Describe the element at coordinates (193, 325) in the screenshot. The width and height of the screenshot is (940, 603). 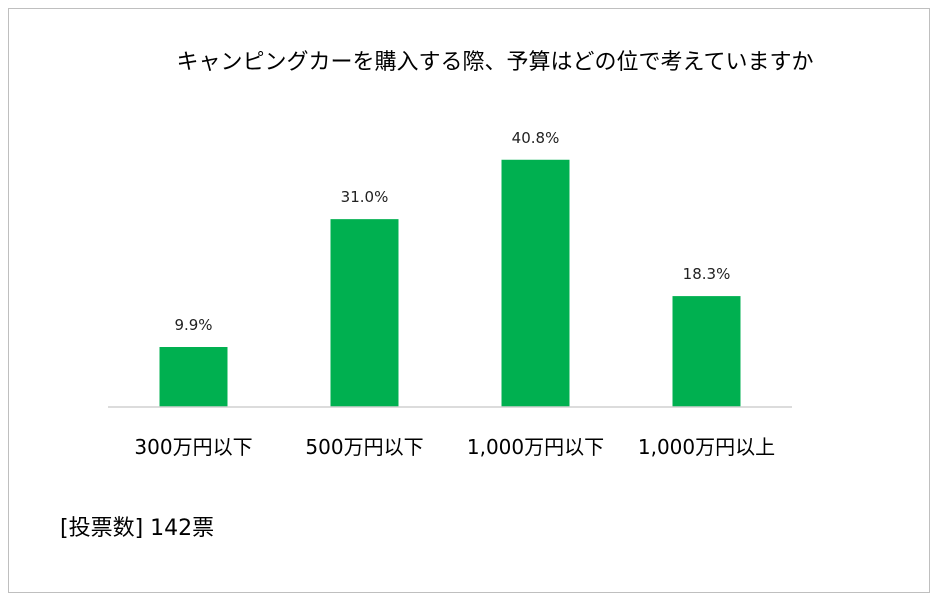
I see `data-label-1: 9.9%` at that location.